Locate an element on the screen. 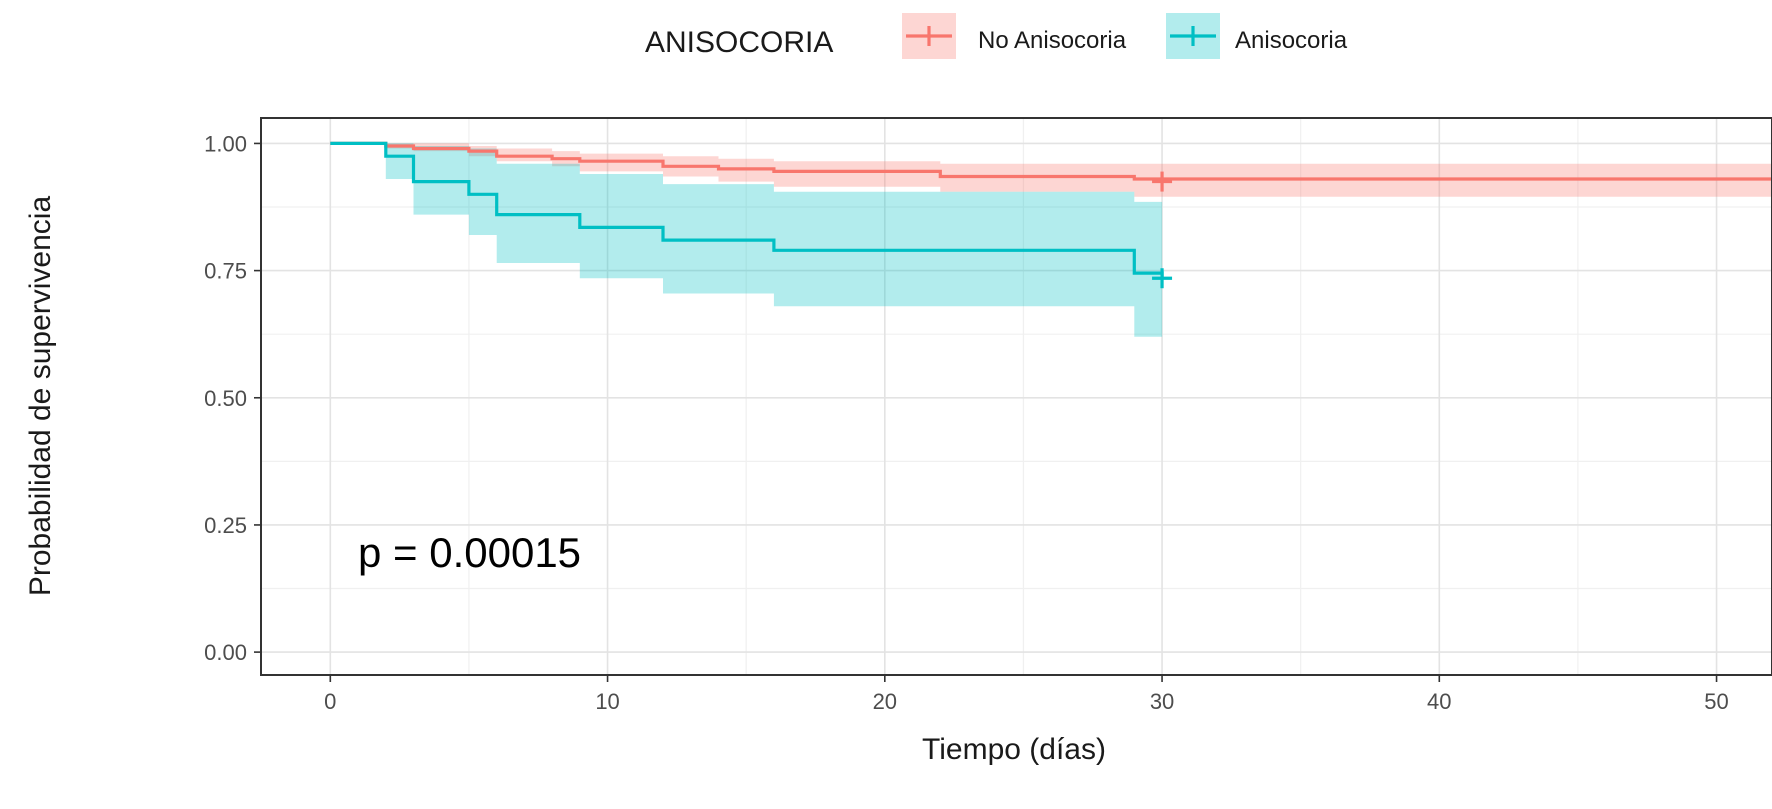 The width and height of the screenshot is (1772, 809). y-tick-label: 0.00 is located at coordinates (225, 652).